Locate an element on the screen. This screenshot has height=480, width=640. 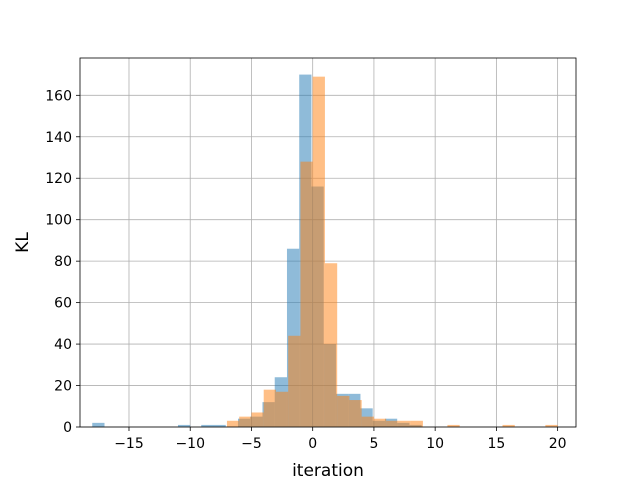
x-tick-label: −15 is located at coordinates (129, 444).